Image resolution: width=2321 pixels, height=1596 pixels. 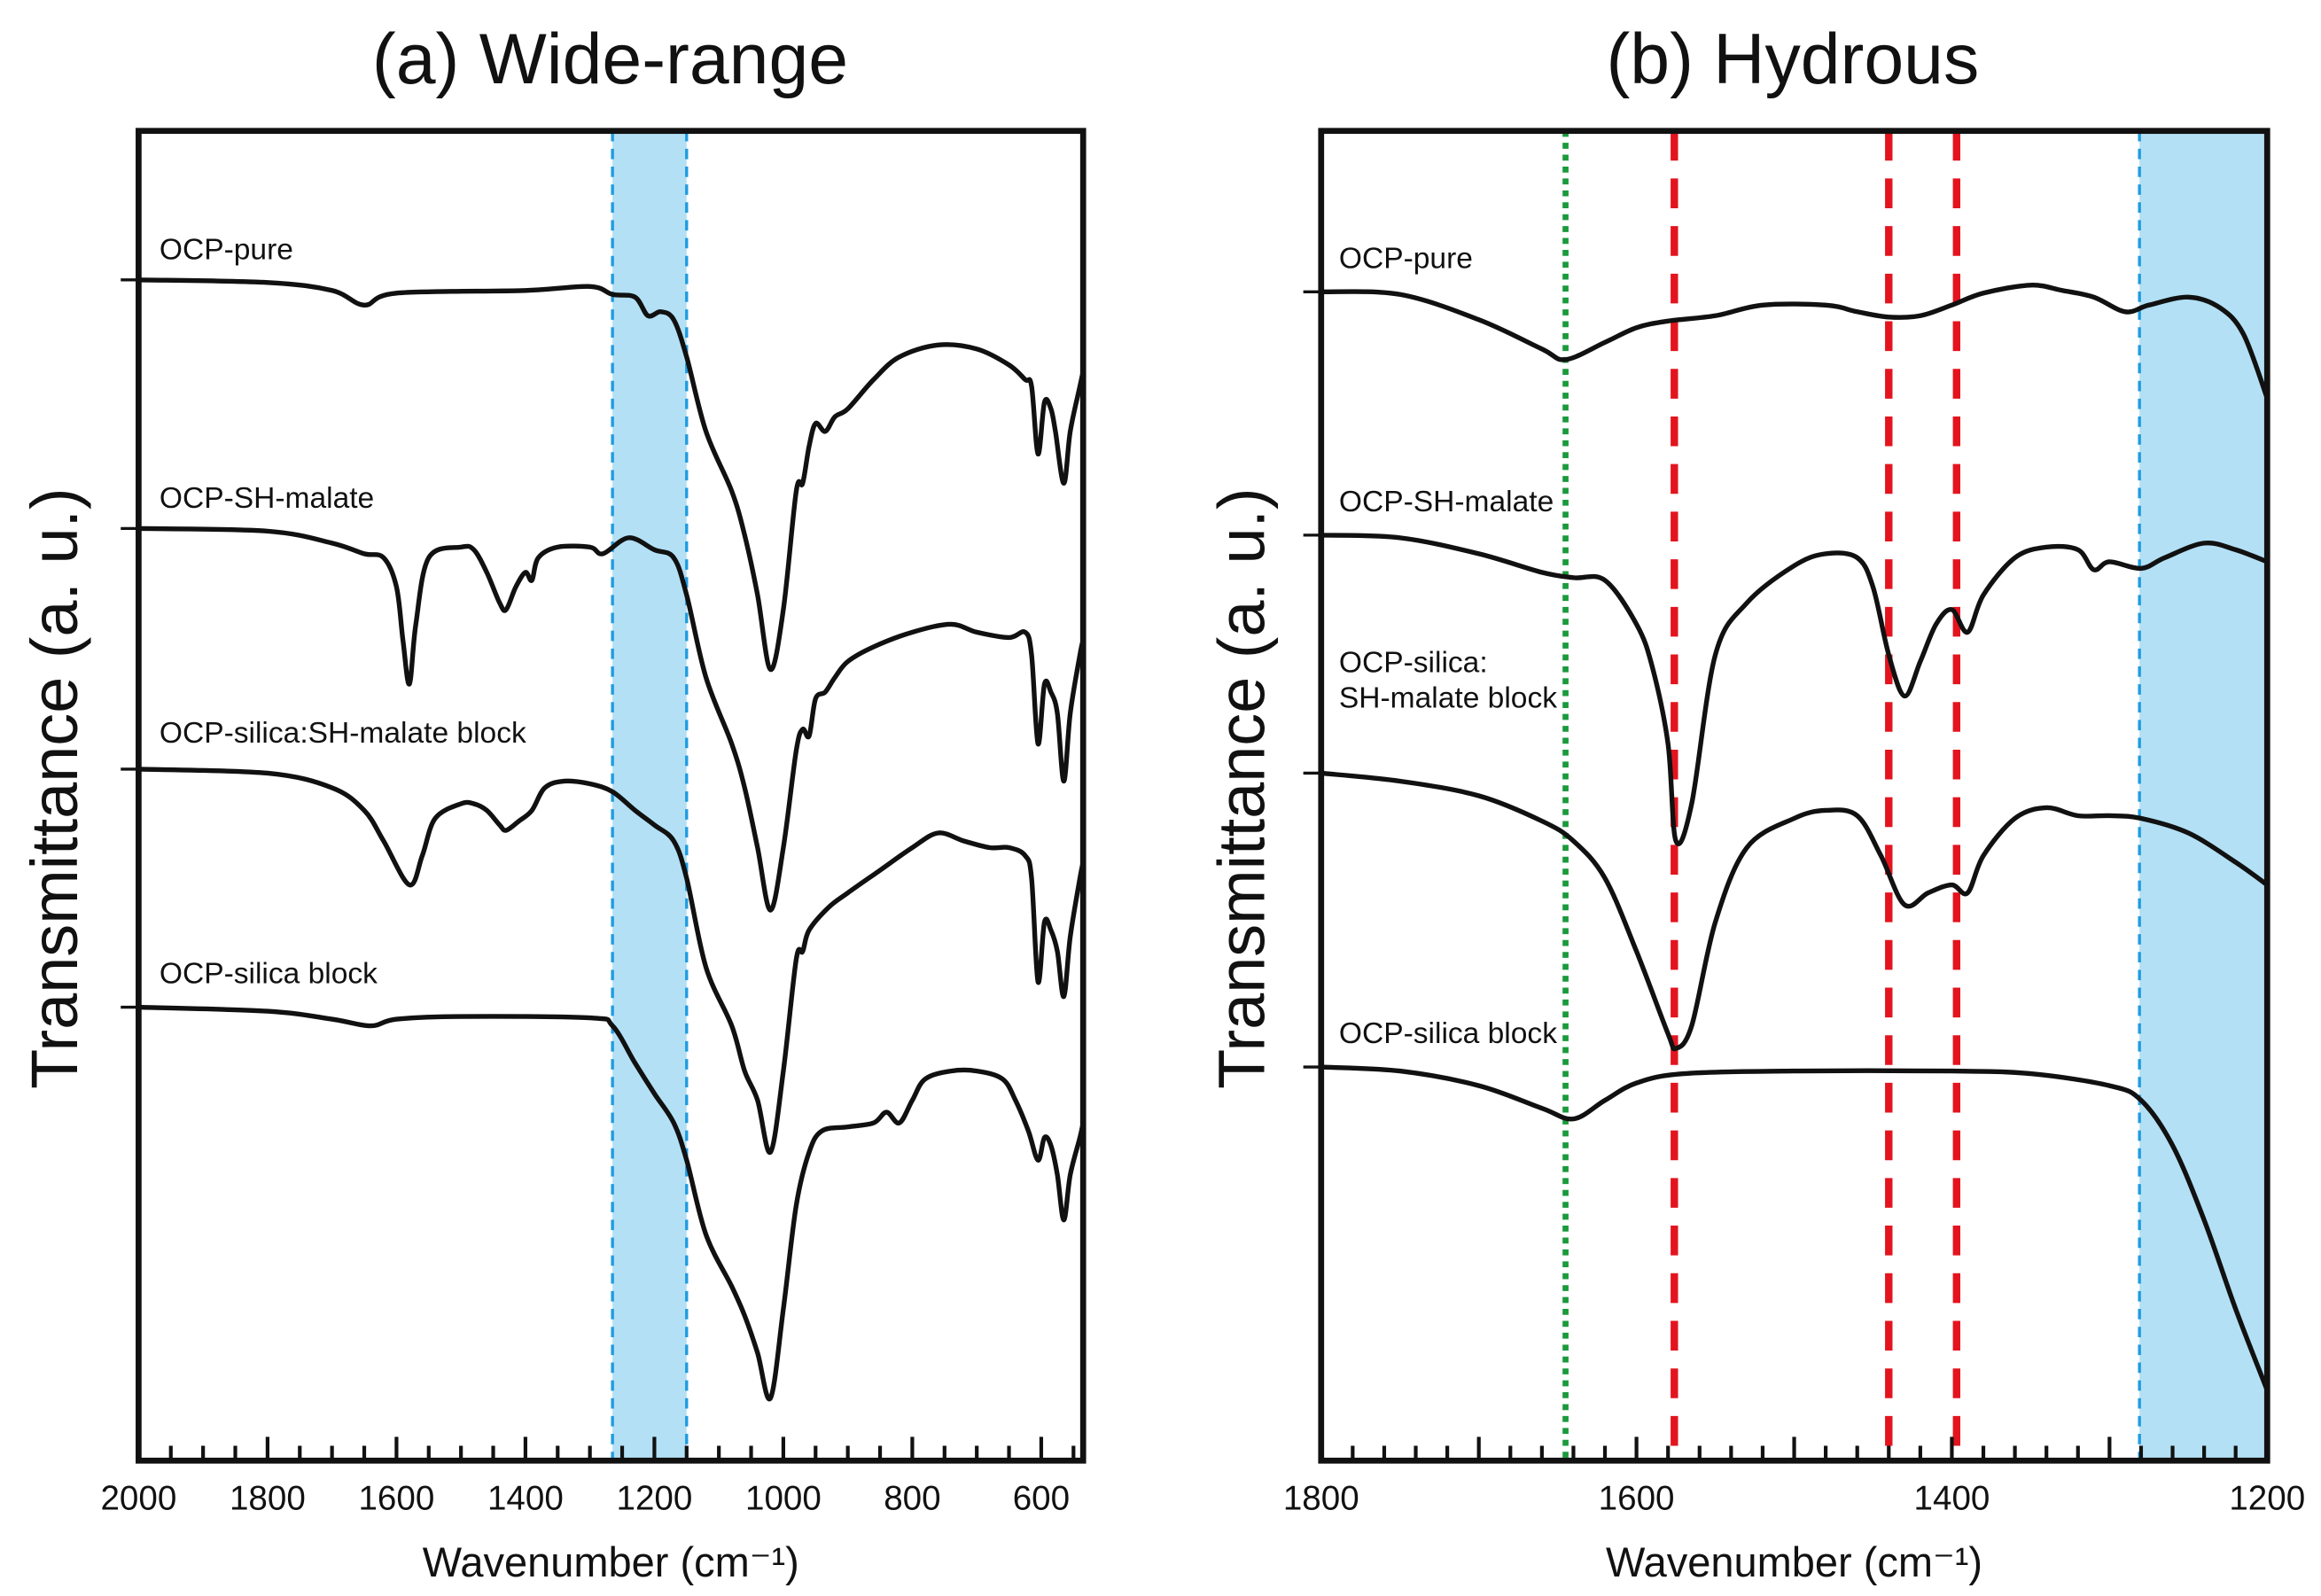 What do you see at coordinates (912, 1499) in the screenshot?
I see `x-tick-label: 800` at bounding box center [912, 1499].